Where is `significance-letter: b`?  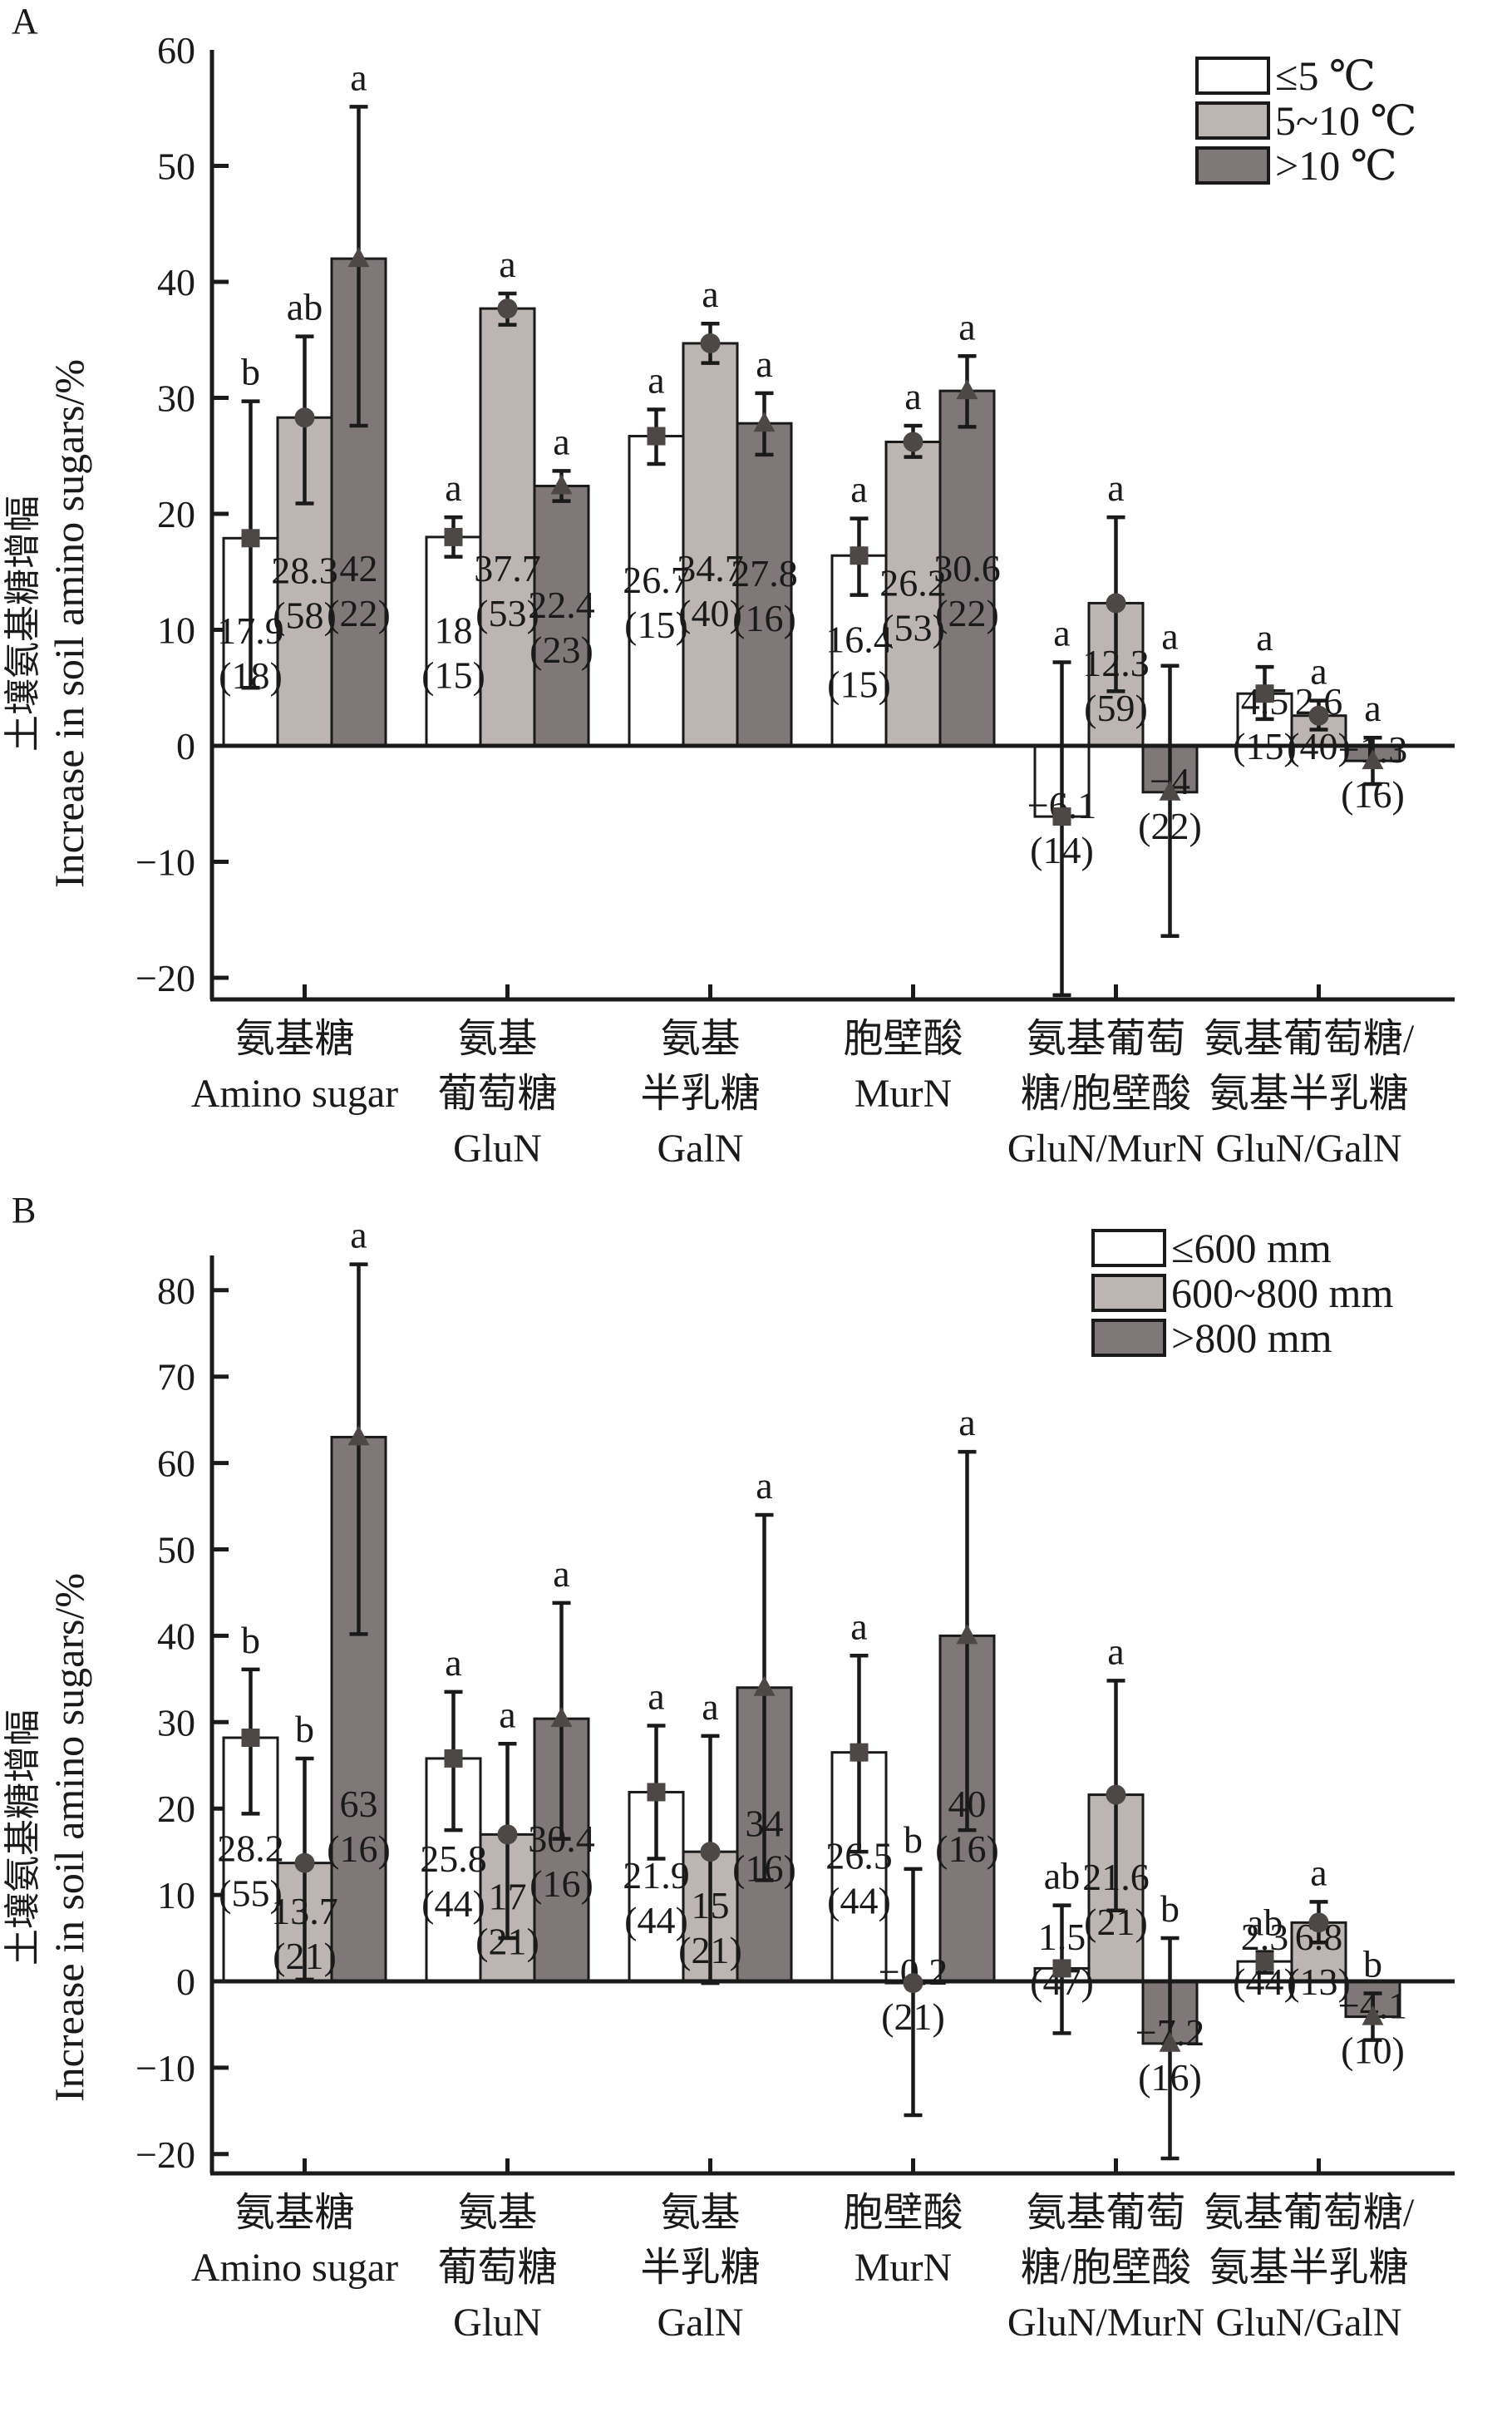
significance-letter: b is located at coordinates (1170, 1908).